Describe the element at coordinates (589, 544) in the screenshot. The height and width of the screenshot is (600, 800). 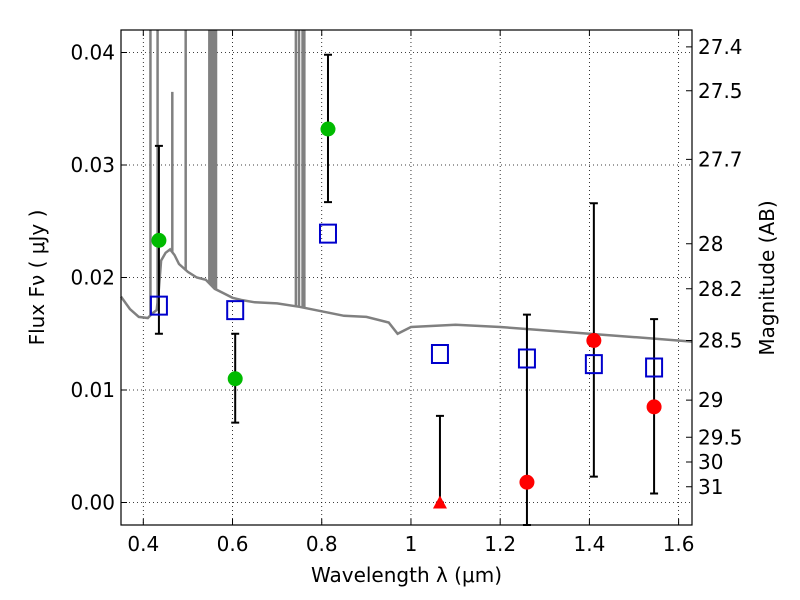
I see `x-tick-label: 1.4` at that location.